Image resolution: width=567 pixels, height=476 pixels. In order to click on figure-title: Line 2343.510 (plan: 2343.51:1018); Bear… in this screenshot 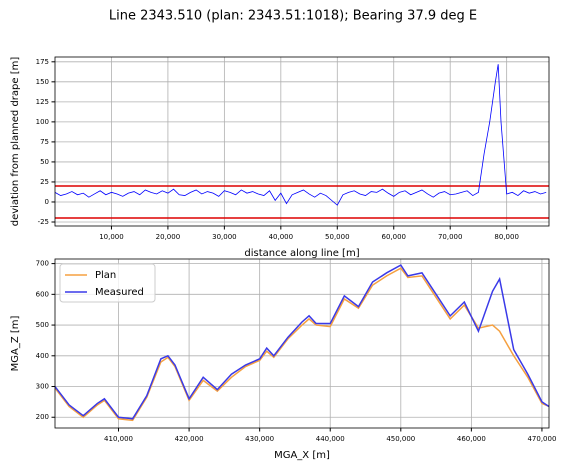, I will do `click(293, 16)`.